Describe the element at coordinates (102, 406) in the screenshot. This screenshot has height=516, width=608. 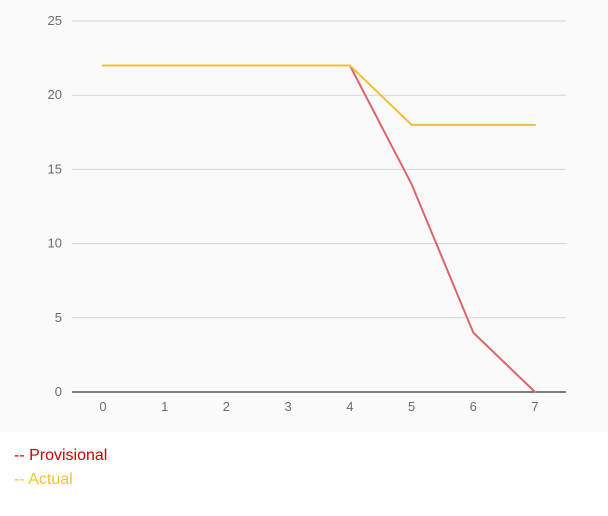
I see `x-tick-label-0: 0` at that location.